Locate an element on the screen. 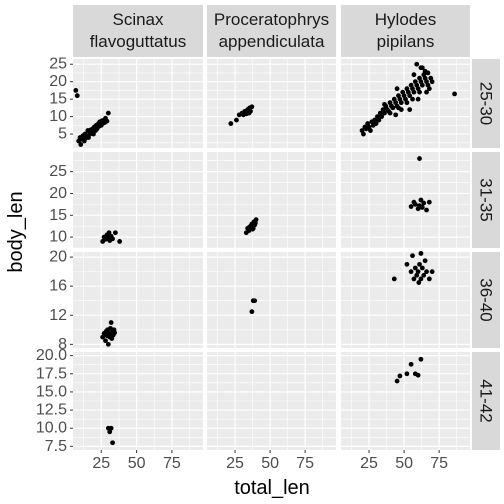 Image resolution: width=504 pixels, height=504 pixels. y-tick-label: 5 is located at coordinates (62, 134).